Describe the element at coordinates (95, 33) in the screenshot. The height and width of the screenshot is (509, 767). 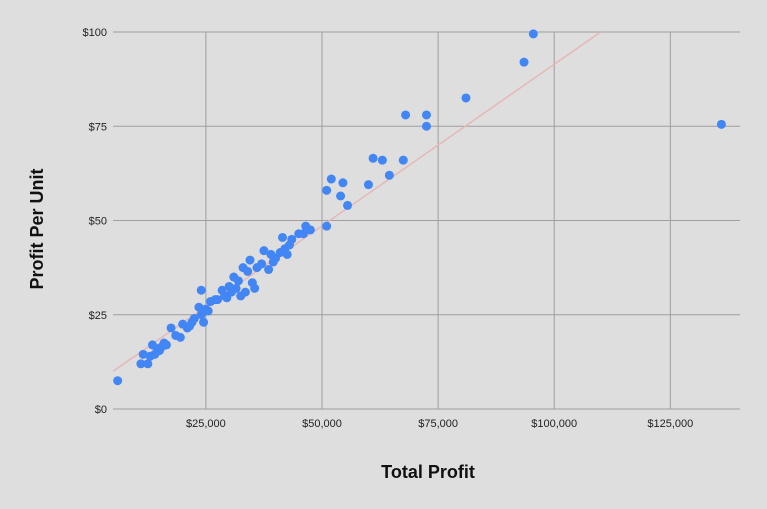
I see `y-tick-label: $100` at that location.